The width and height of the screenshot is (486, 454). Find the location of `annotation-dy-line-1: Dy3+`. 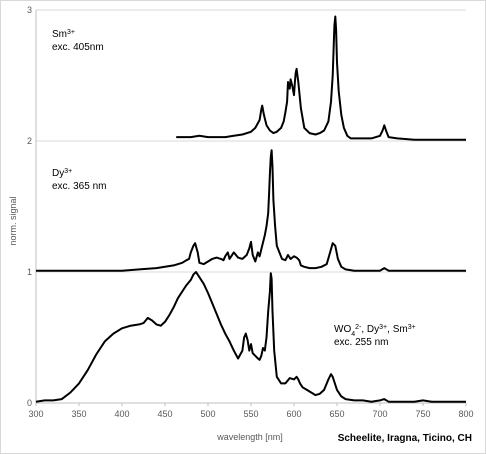

annotation-dy-line-1: Dy3+ is located at coordinates (62, 174).